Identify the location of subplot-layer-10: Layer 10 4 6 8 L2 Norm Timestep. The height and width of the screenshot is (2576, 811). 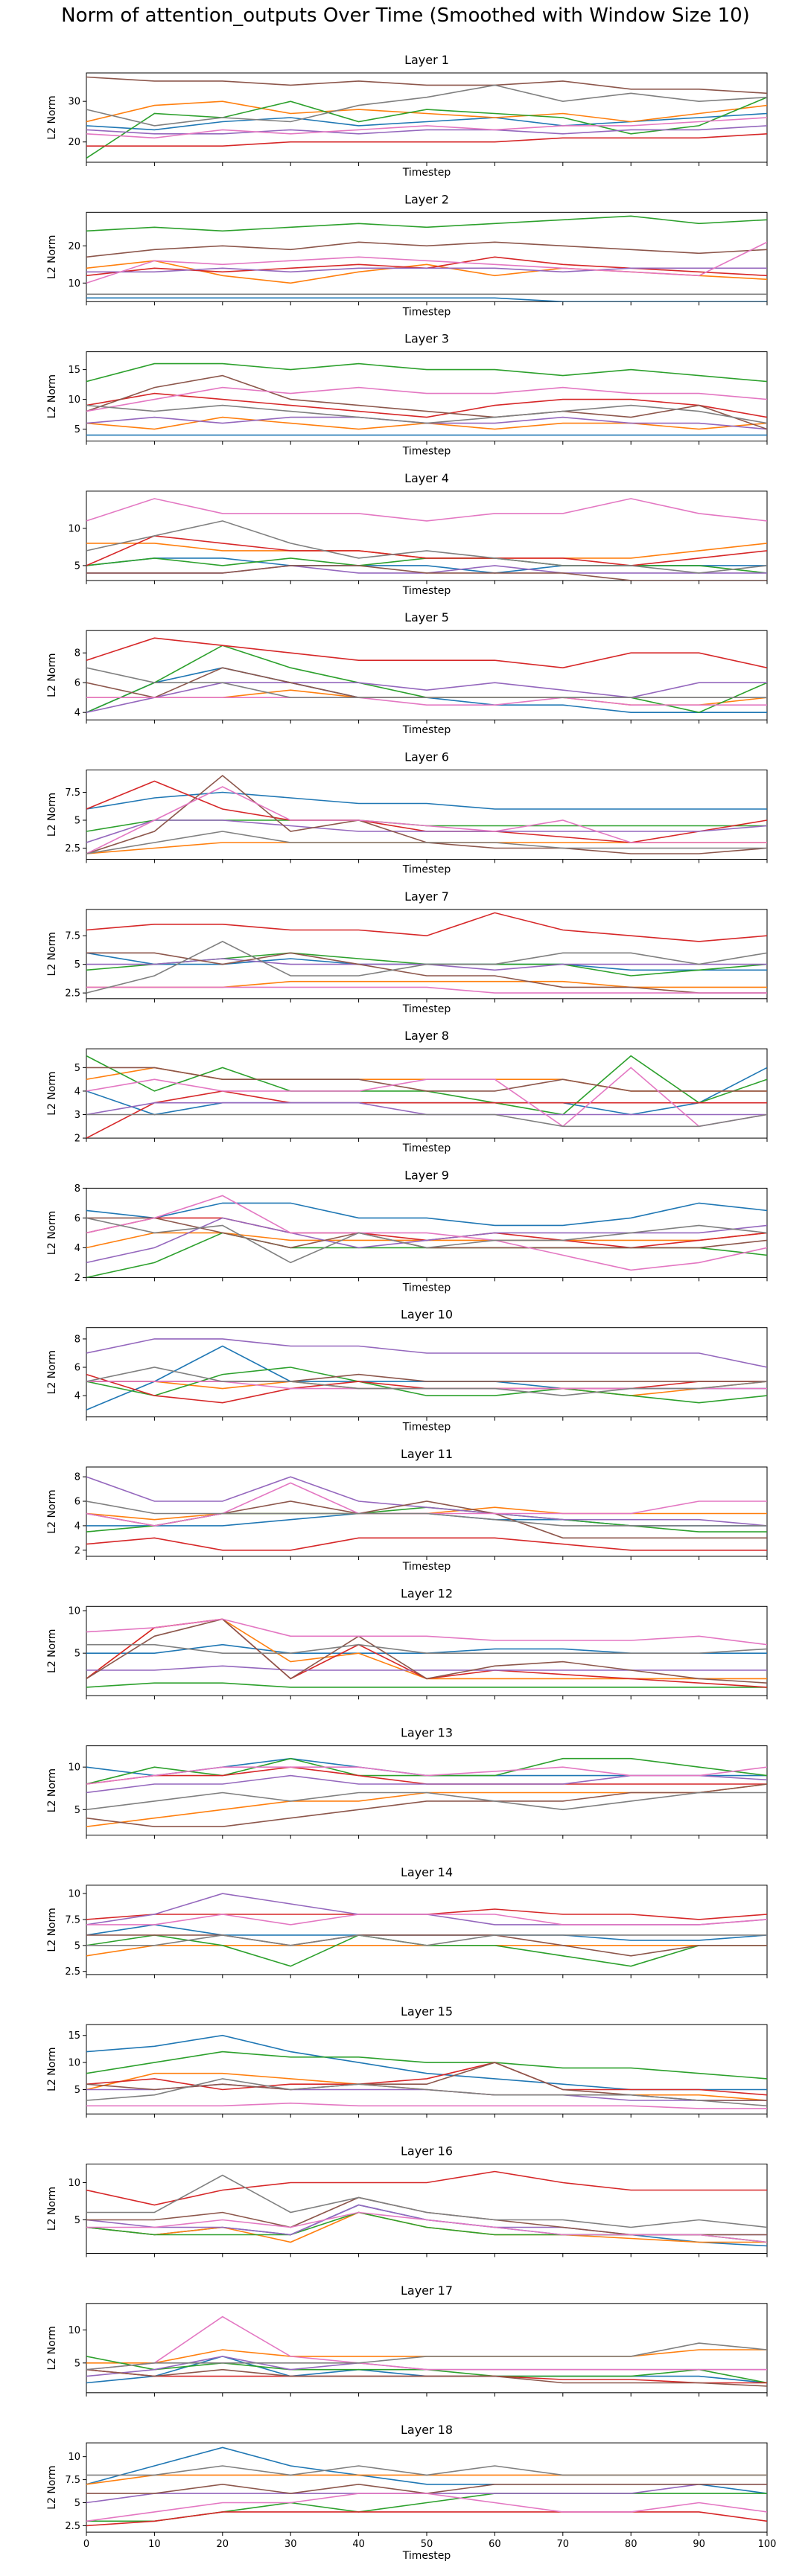
(407, 1371).